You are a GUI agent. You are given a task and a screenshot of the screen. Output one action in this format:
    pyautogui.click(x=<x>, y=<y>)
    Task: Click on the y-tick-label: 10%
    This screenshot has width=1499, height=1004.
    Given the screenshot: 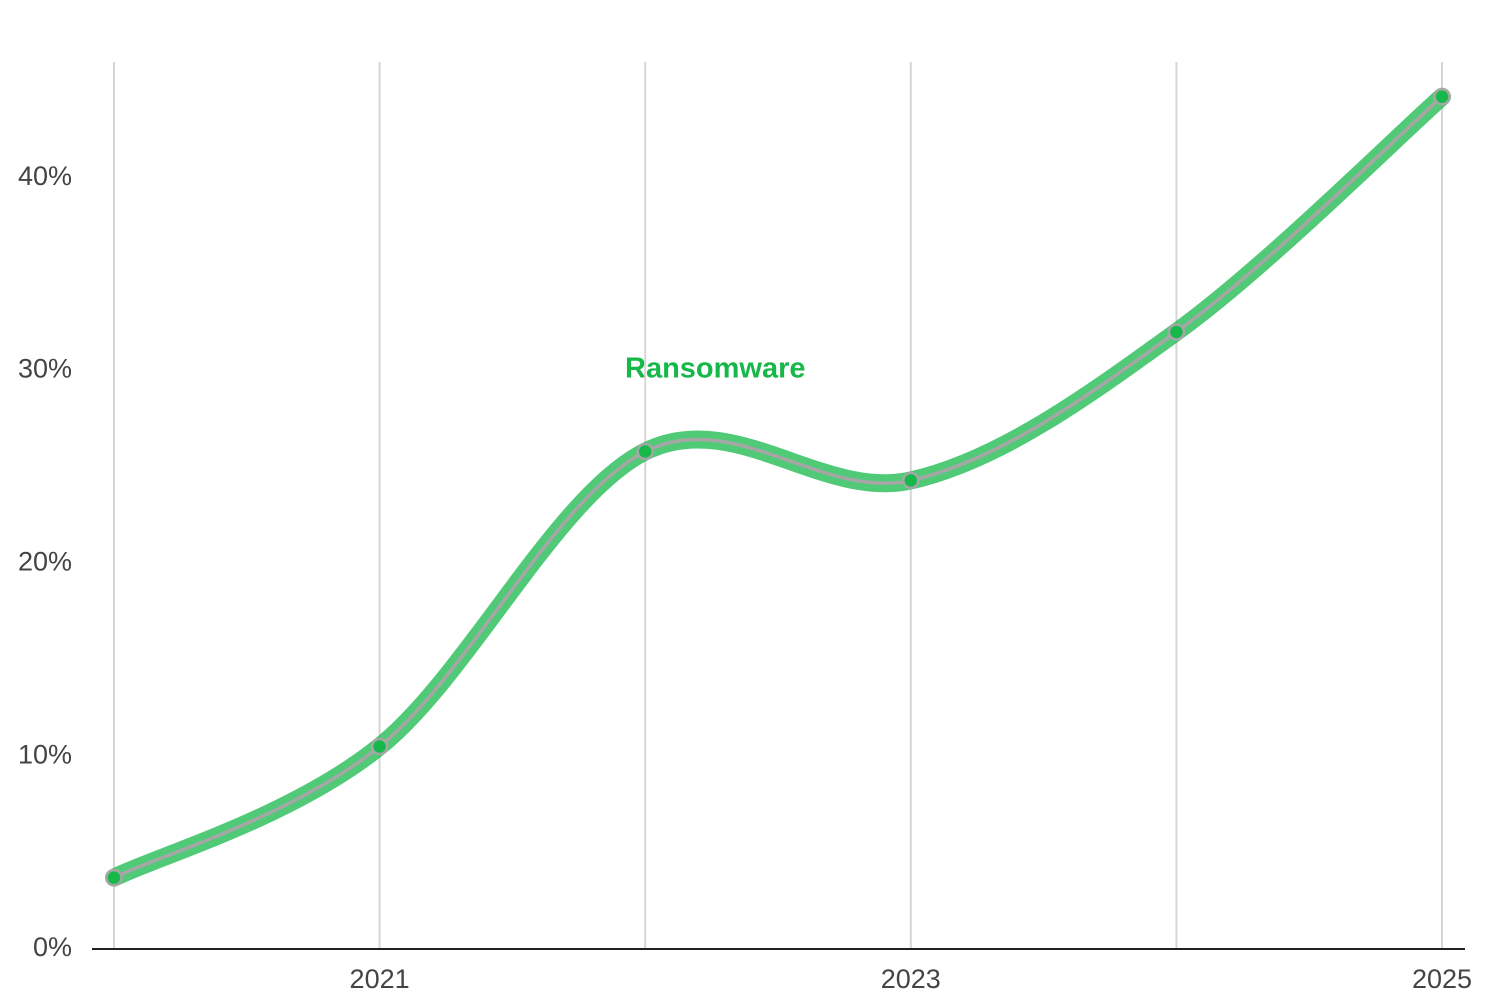 What is the action you would take?
    pyautogui.click(x=45, y=754)
    